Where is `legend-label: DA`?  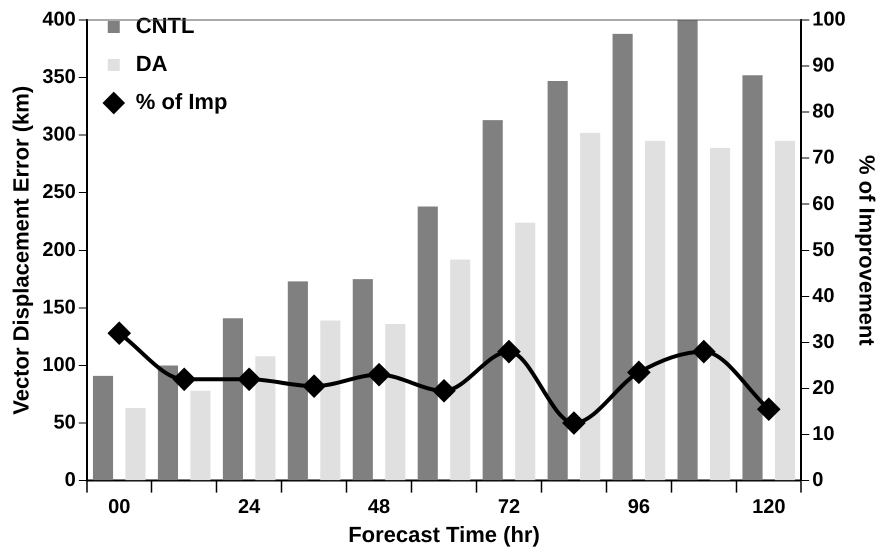 legend-label: DA is located at coordinates (152, 63).